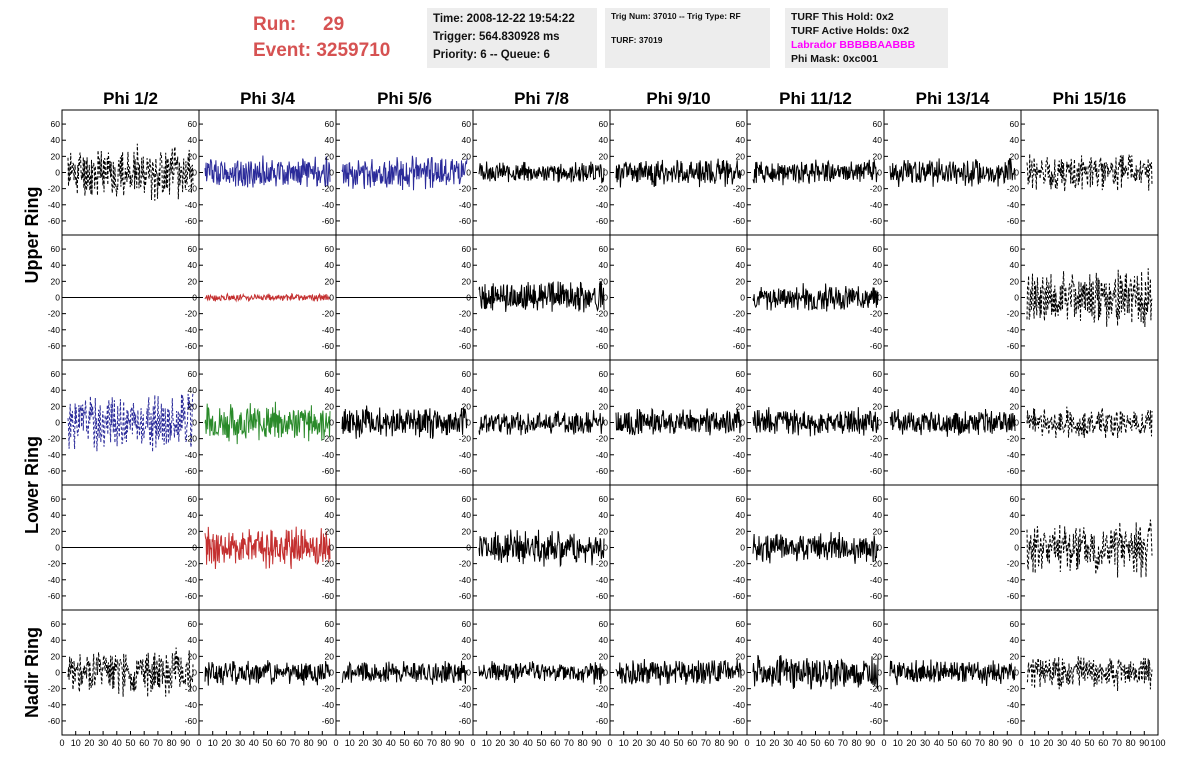  What do you see at coordinates (952, 547) in the screenshot?
I see `panel-frame` at bounding box center [952, 547].